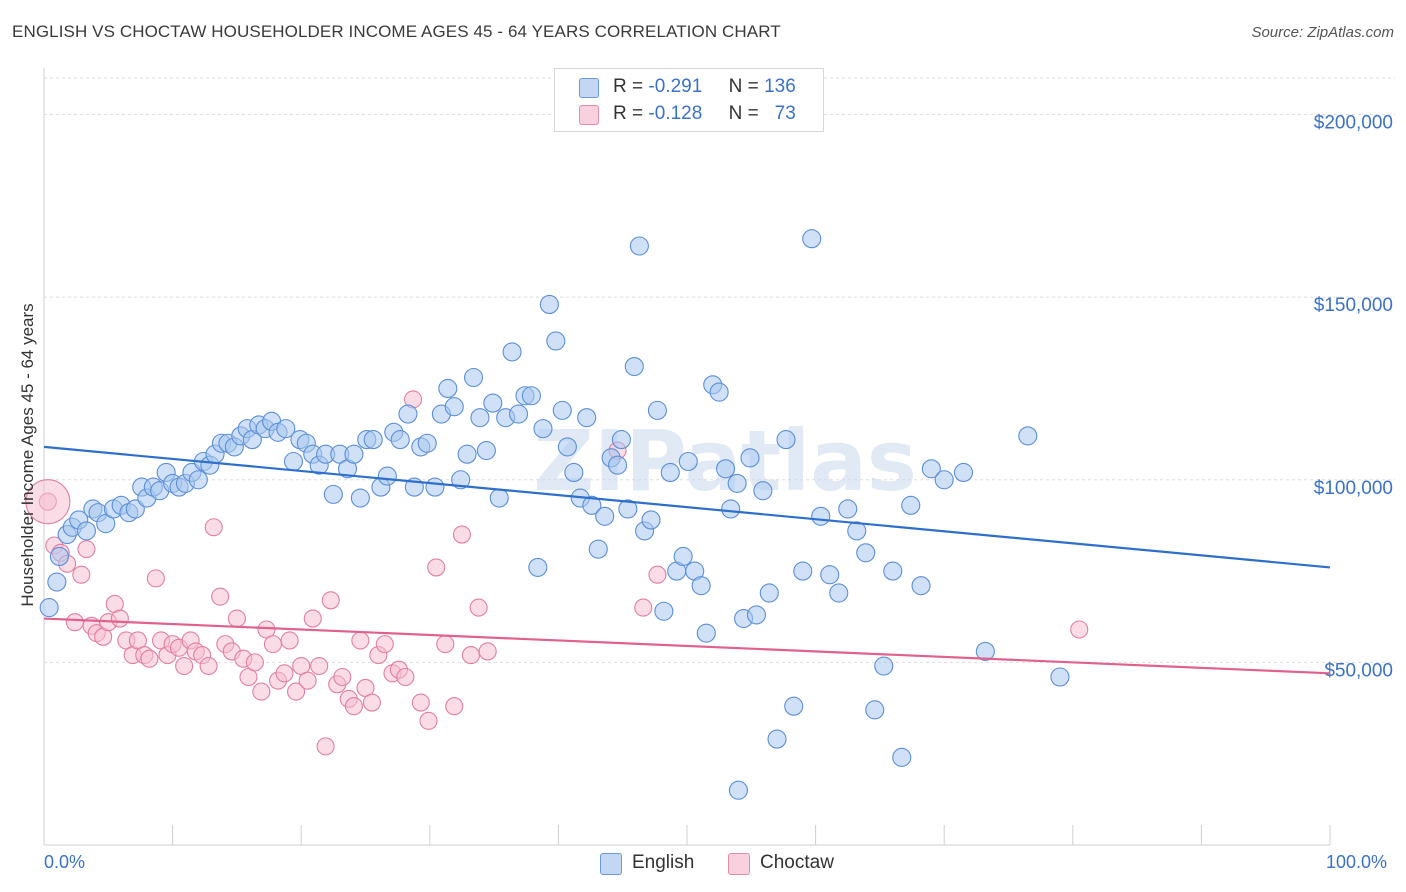  Describe the element at coordinates (1357, 862) in the screenshot. I see `x-tick-label-max: 100.0%` at that location.